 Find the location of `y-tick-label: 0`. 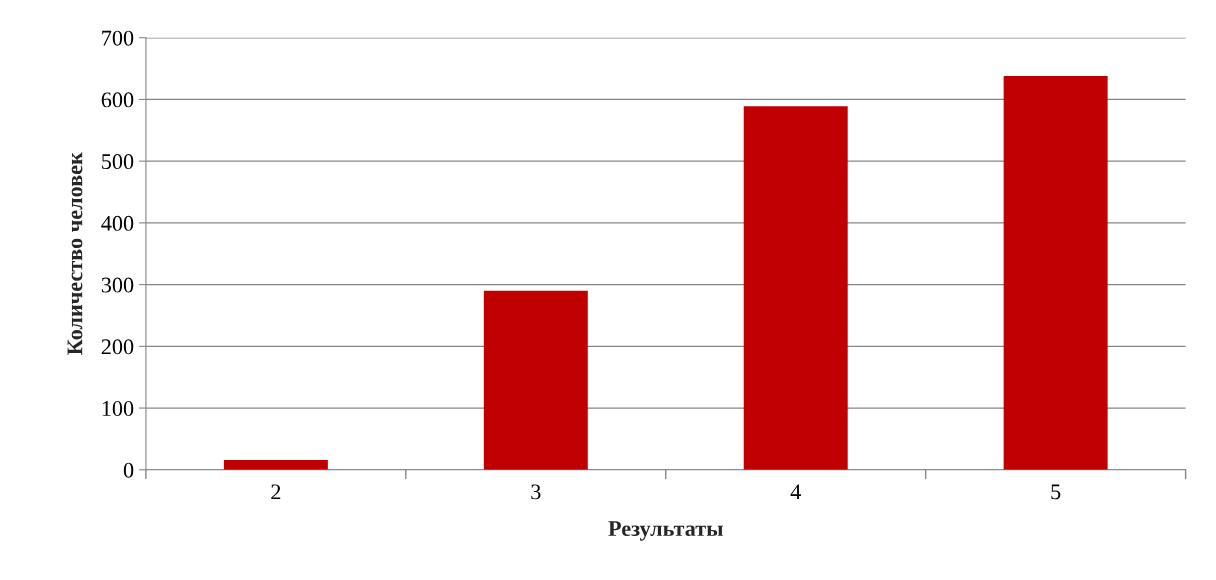

y-tick-label: 0 is located at coordinates (128, 470).